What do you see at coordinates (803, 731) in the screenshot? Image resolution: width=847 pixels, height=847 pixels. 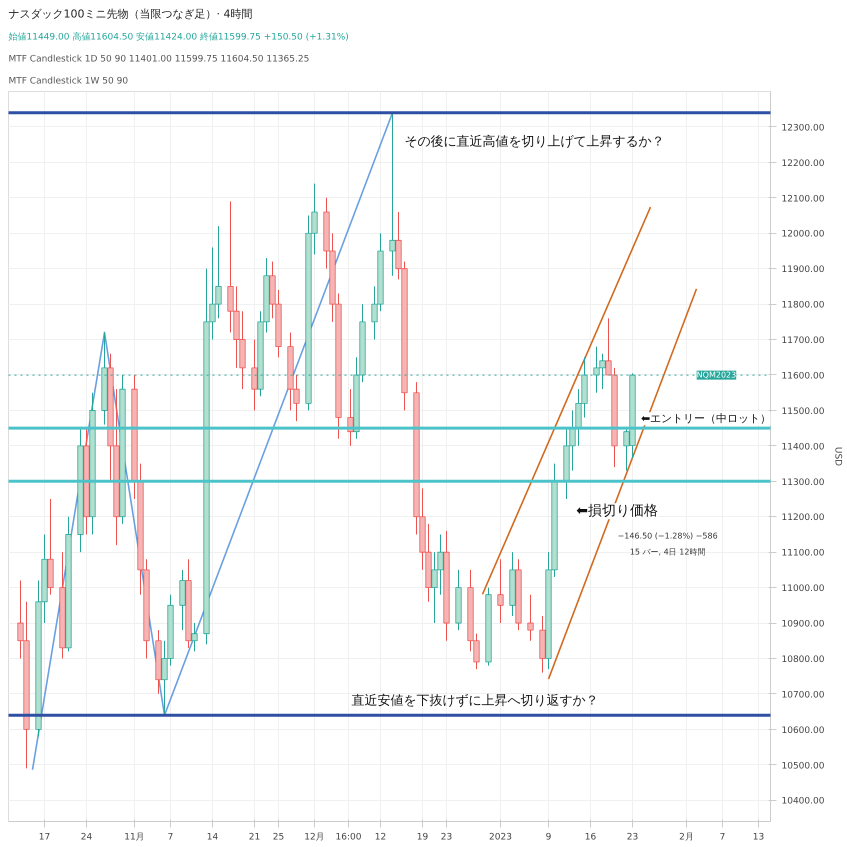 I see `y-tick-label: 10600.00` at bounding box center [803, 731].